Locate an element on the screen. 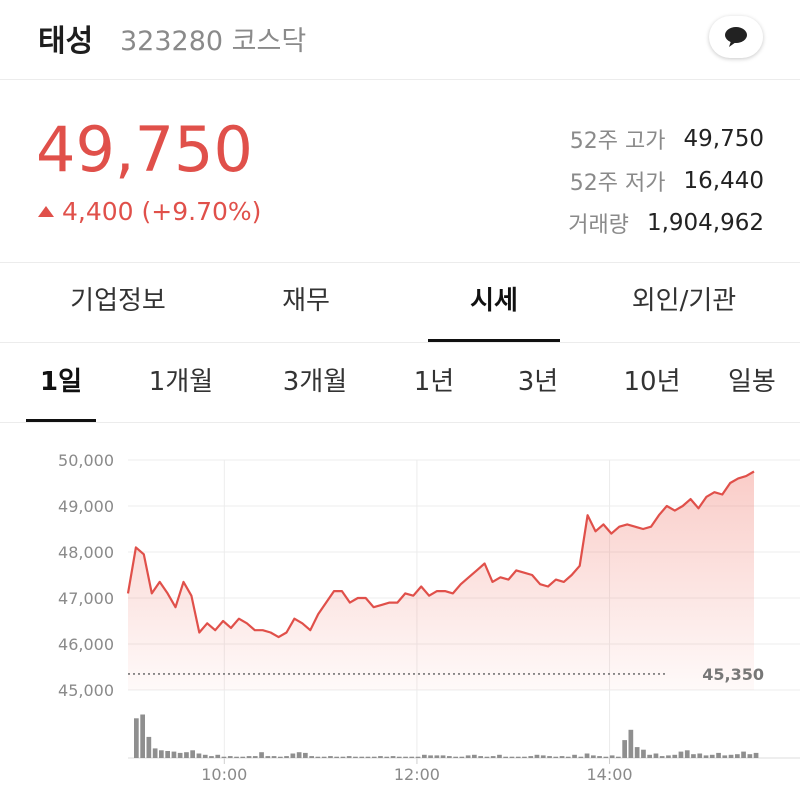 The height and width of the screenshot is (804, 800). x-tick-label: 14:00 is located at coordinates (609, 774).